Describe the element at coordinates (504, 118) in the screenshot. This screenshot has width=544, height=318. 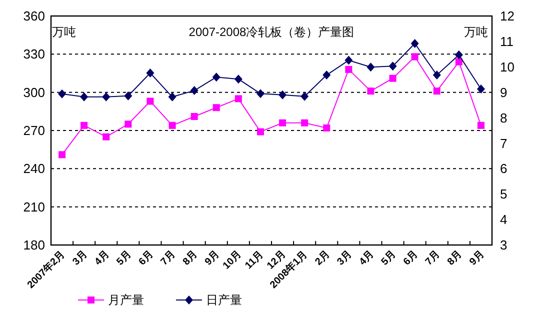
I see `y2-tick-label: 8` at that location.